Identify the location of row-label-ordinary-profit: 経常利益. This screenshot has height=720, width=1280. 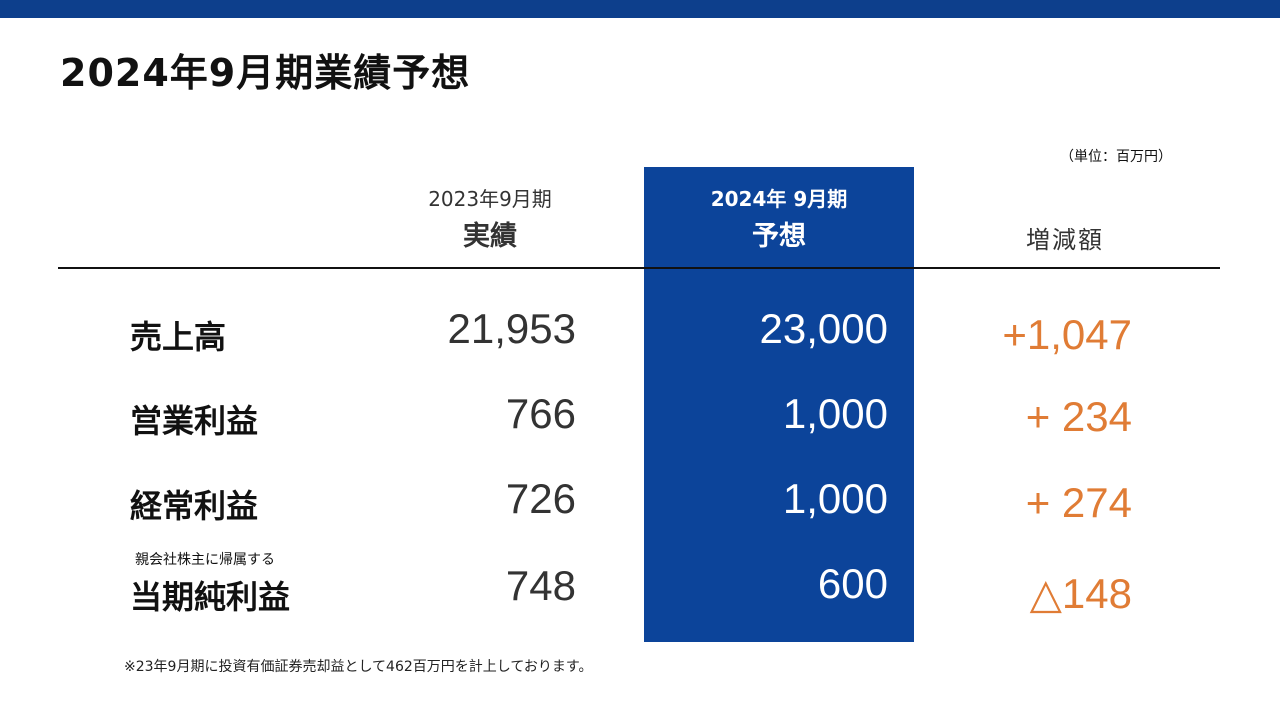
(194, 506).